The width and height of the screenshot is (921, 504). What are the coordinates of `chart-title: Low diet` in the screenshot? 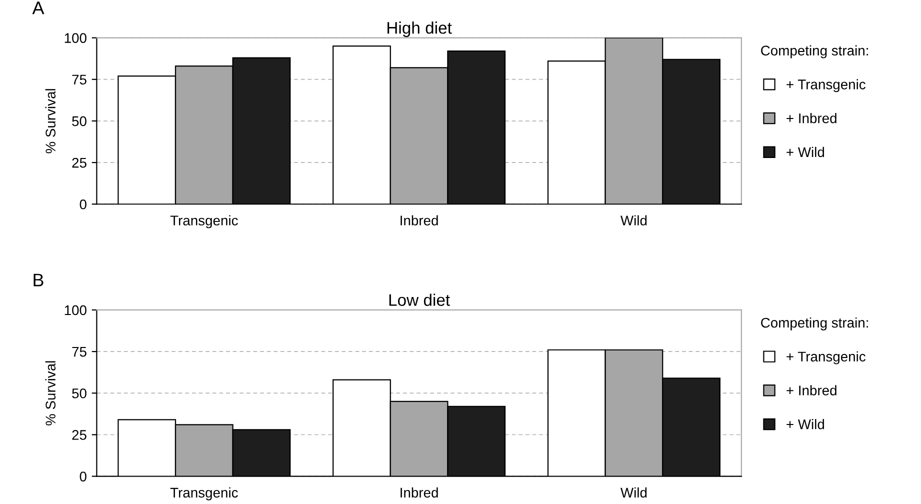 It's located at (419, 300).